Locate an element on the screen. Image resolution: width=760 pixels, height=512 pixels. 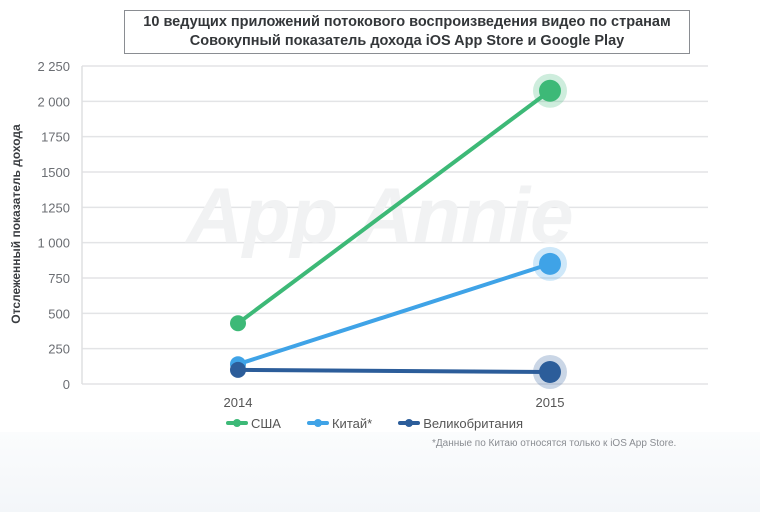
y-tick-label: 1250 is located at coordinates (55, 207).